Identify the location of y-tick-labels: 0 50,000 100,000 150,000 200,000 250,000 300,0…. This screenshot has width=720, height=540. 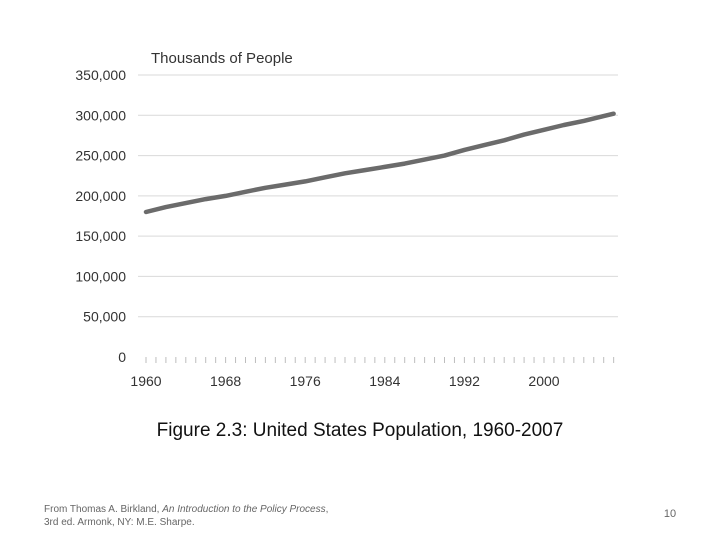
(100, 216).